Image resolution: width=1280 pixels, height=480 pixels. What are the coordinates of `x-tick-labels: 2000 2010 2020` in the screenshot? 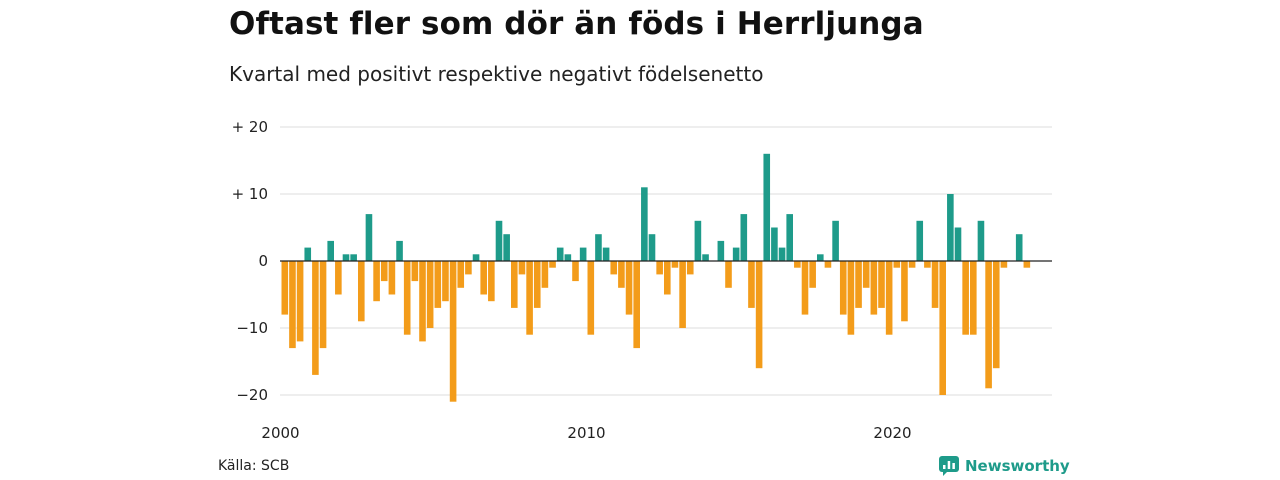 It's located at (586, 433).